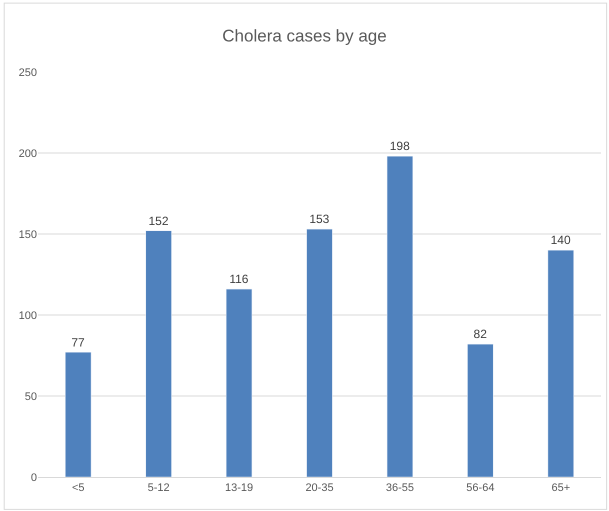 The image size is (609, 511). Describe the element at coordinates (159, 488) in the screenshot. I see `x-tick-label: 5-12` at that location.